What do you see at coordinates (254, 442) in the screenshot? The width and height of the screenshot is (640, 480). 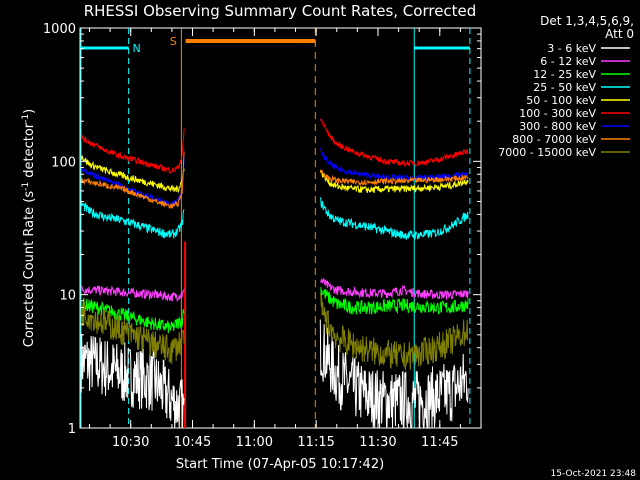 I see `x-tick-label: 11:00` at bounding box center [254, 442].